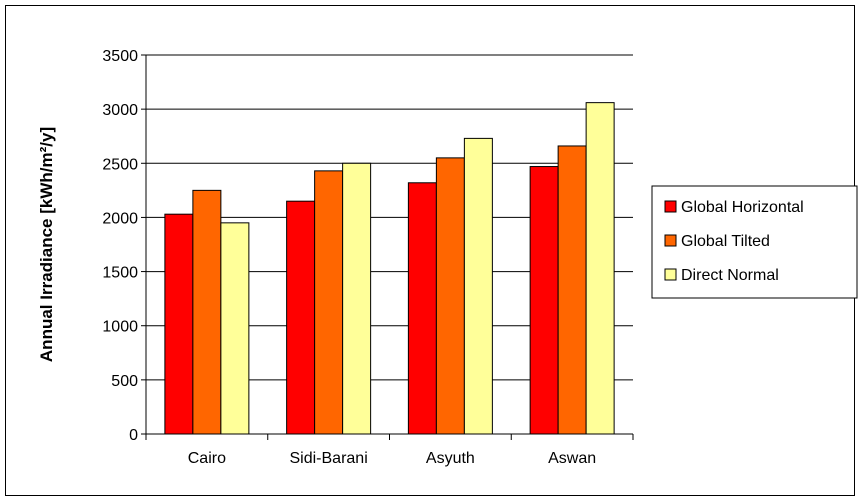 Image resolution: width=862 pixels, height=503 pixels. What do you see at coordinates (450, 296) in the screenshot?
I see `bar-global-tilted-asyuth` at bounding box center [450, 296].